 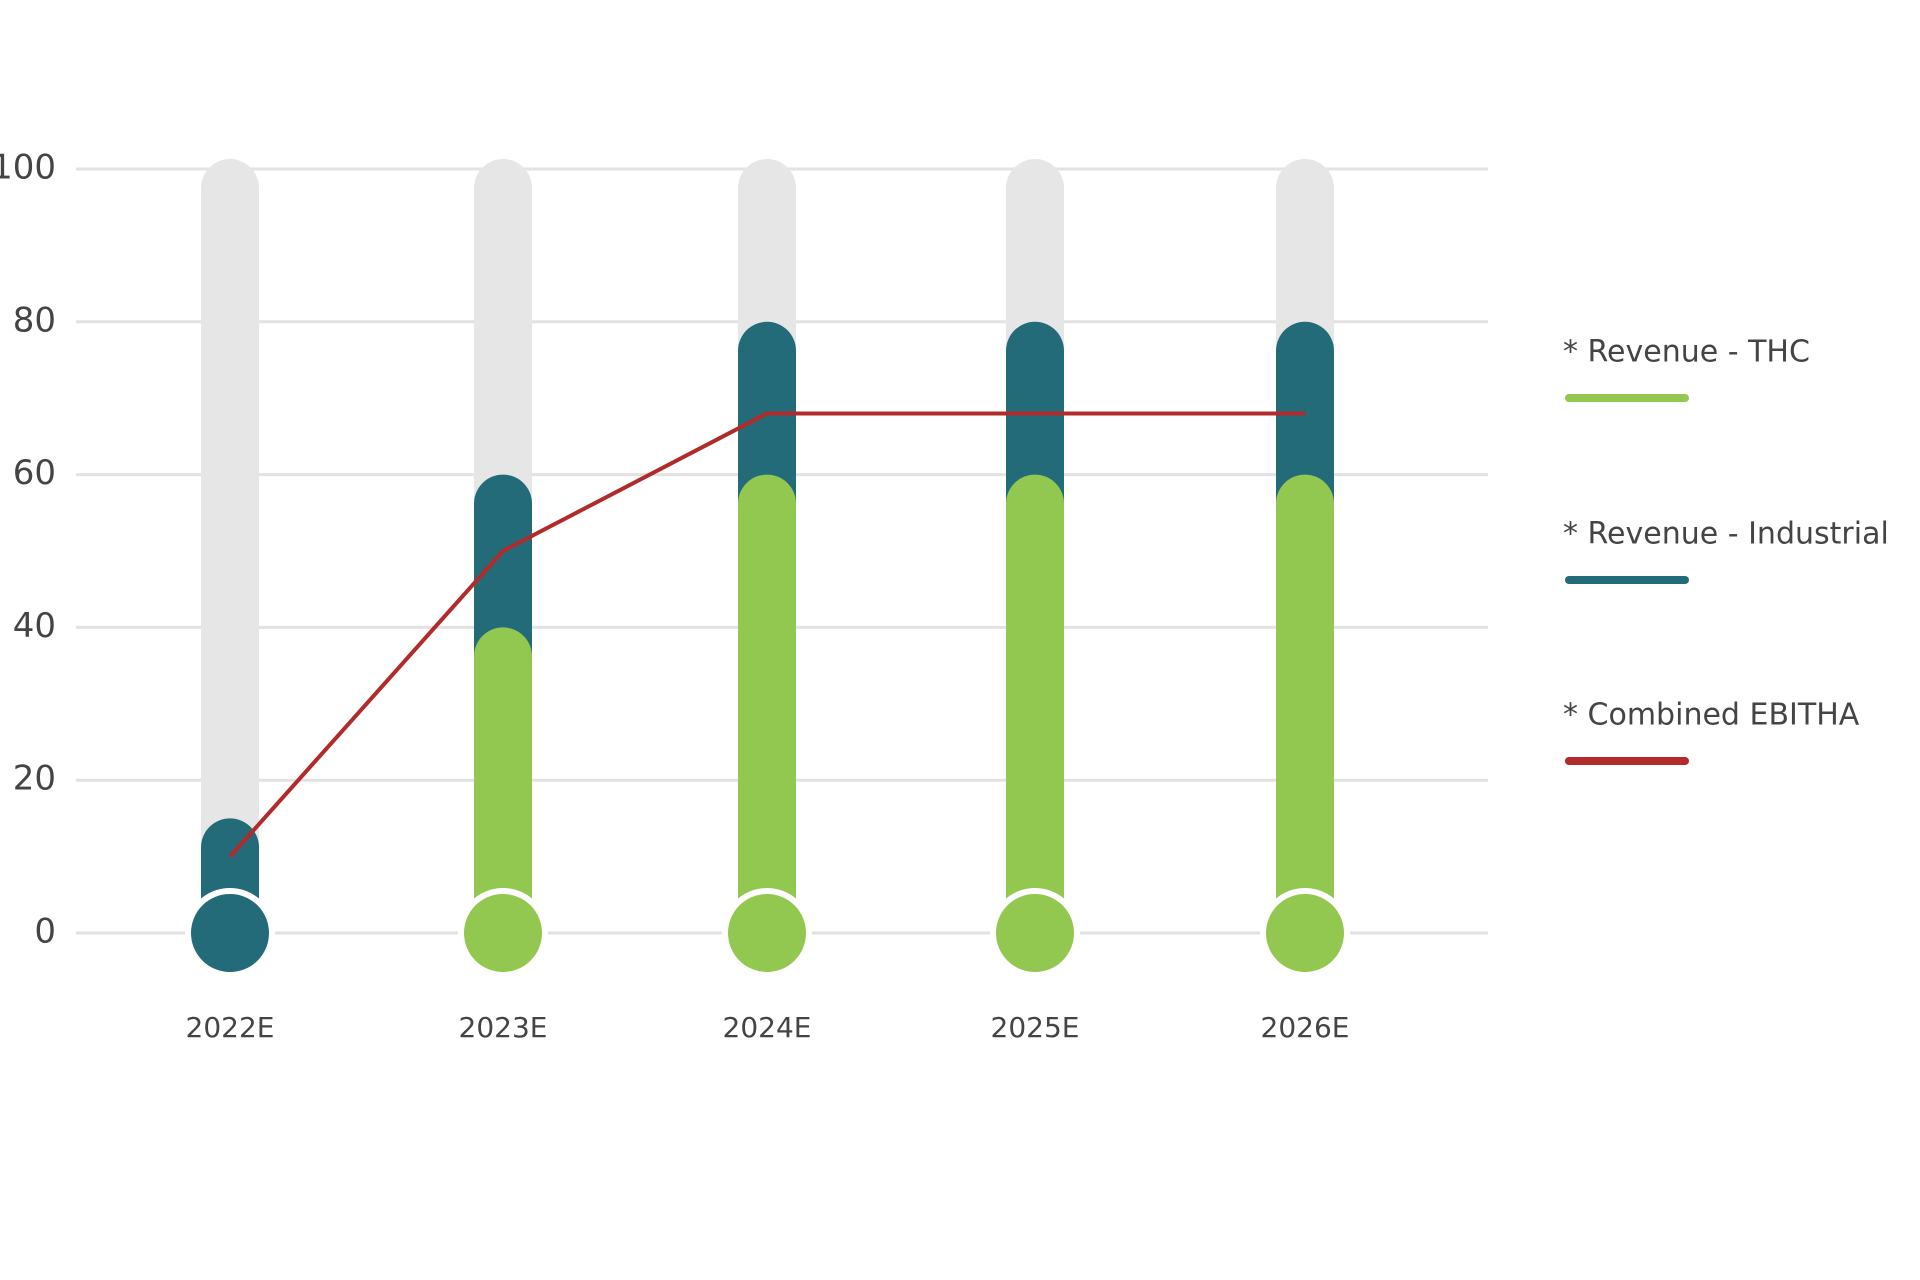 I want to click on y-tick-label: 20, so click(x=34, y=779).